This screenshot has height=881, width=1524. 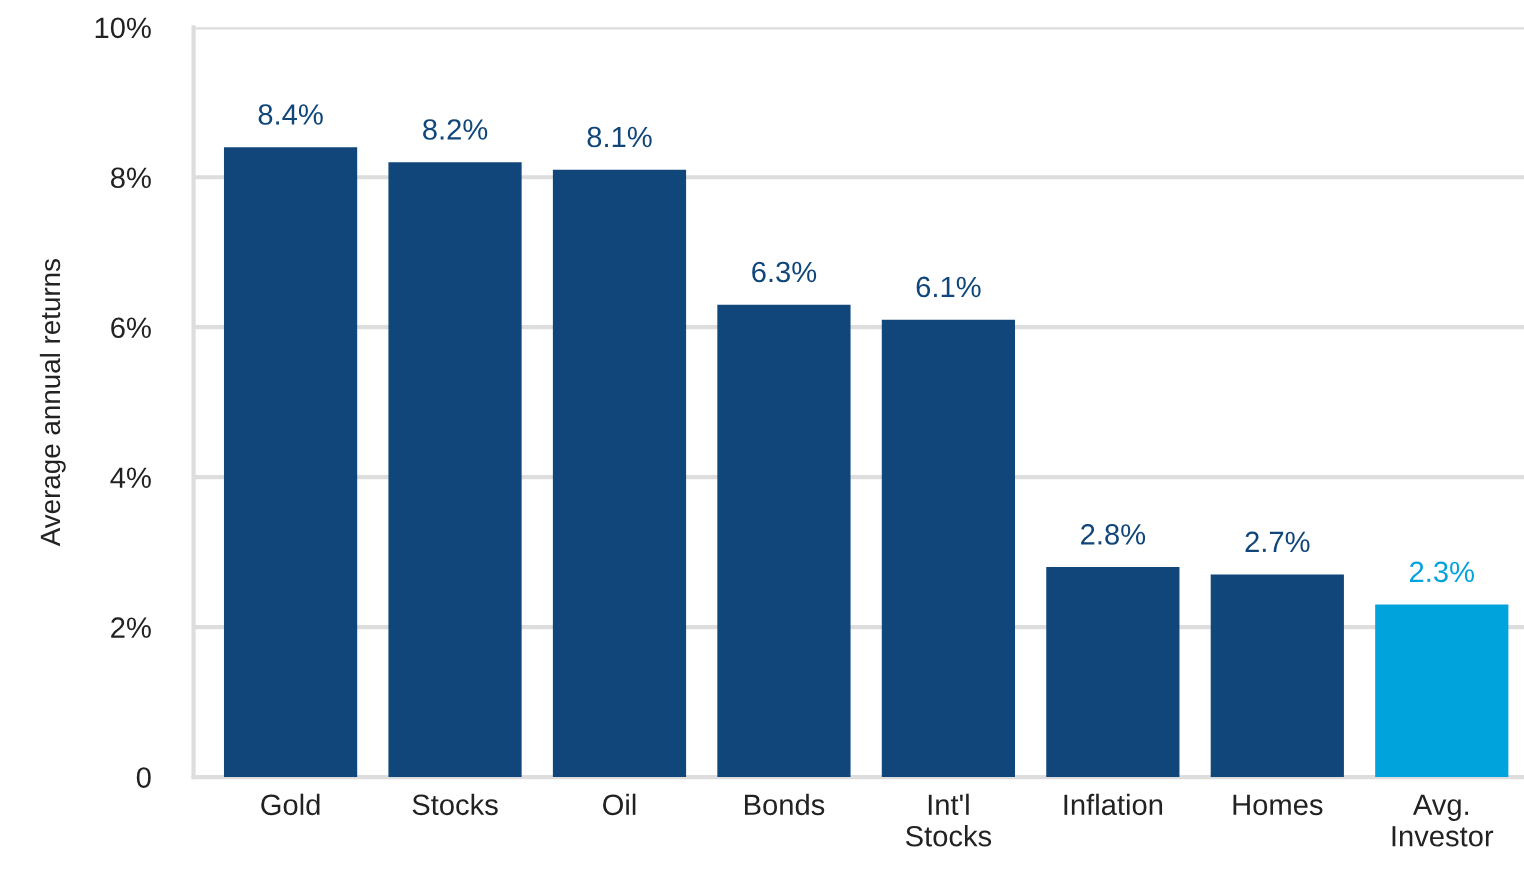 What do you see at coordinates (1443, 820) in the screenshot?
I see `x-tick-label: Avg. Investor` at bounding box center [1443, 820].